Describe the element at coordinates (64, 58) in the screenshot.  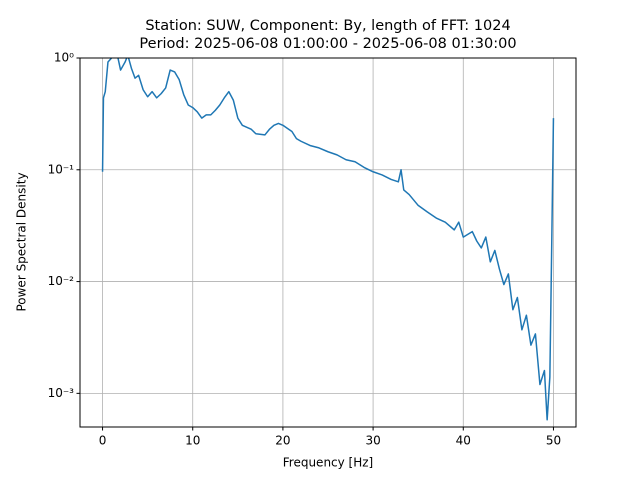
I see `y-tick-label: 10⁰` at that location.